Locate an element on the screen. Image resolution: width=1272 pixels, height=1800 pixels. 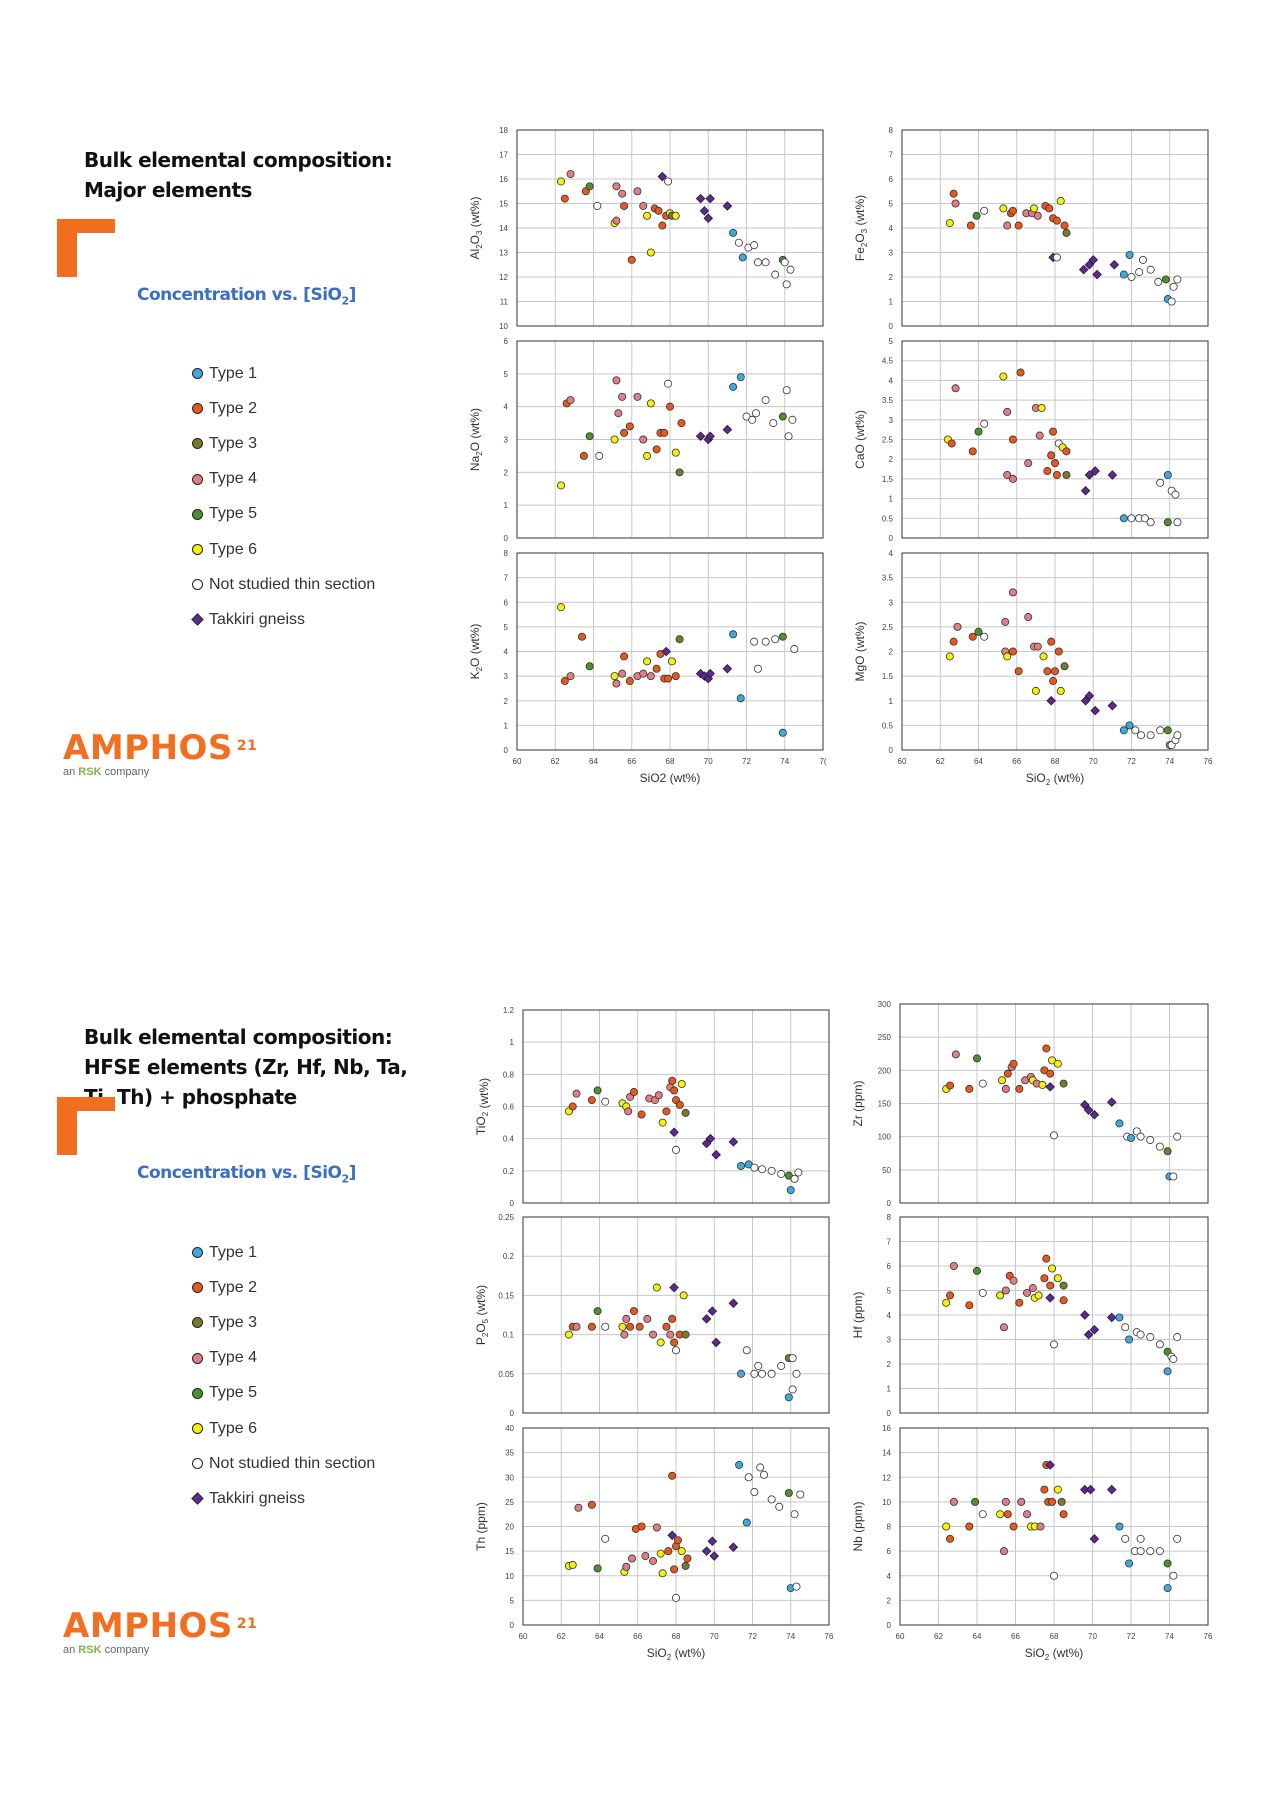
y-tick-label: 0.2 is located at coordinates (509, 1171).